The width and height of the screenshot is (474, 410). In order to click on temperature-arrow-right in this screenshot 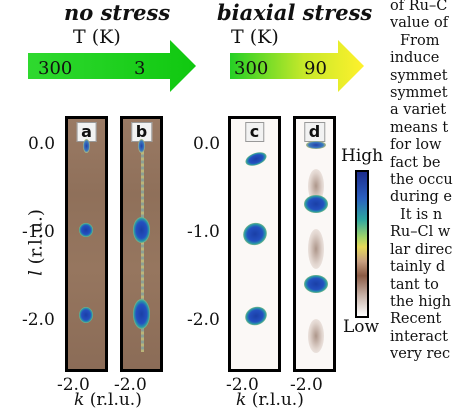, I will do `click(297, 66)`.